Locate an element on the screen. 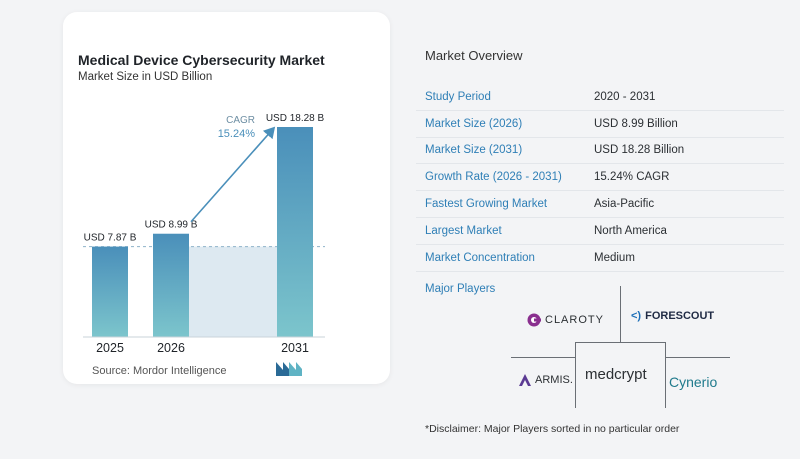  data-label: USD 8.99 B is located at coordinates (171, 225).